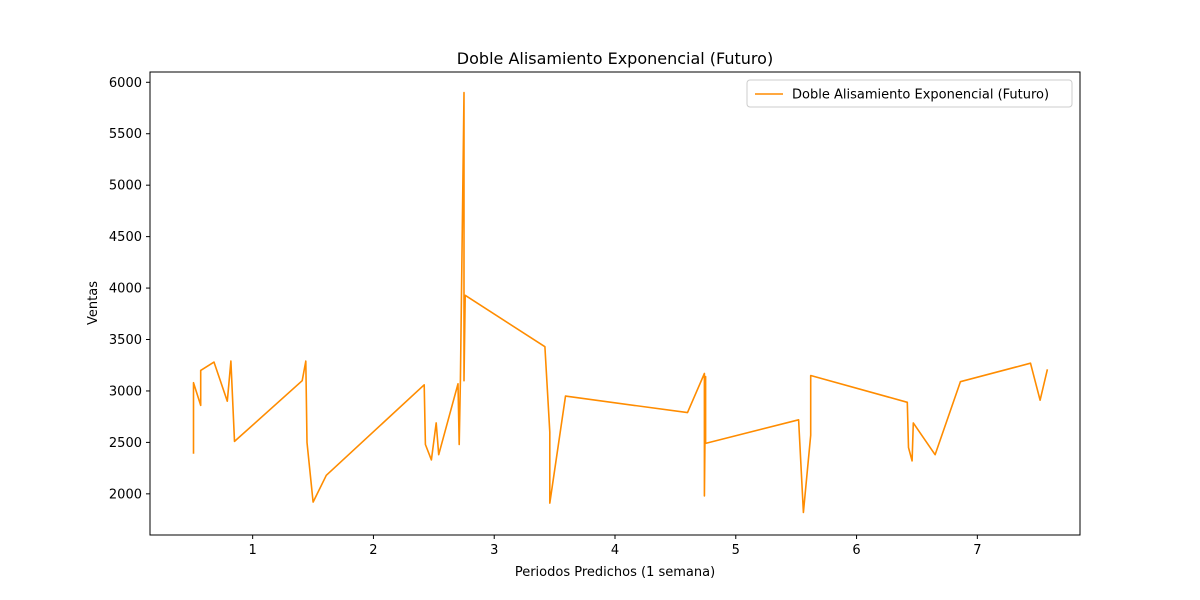 The width and height of the screenshot is (1200, 600). Describe the element at coordinates (125, 494) in the screenshot. I see `y-tick-label: 2000` at that location.